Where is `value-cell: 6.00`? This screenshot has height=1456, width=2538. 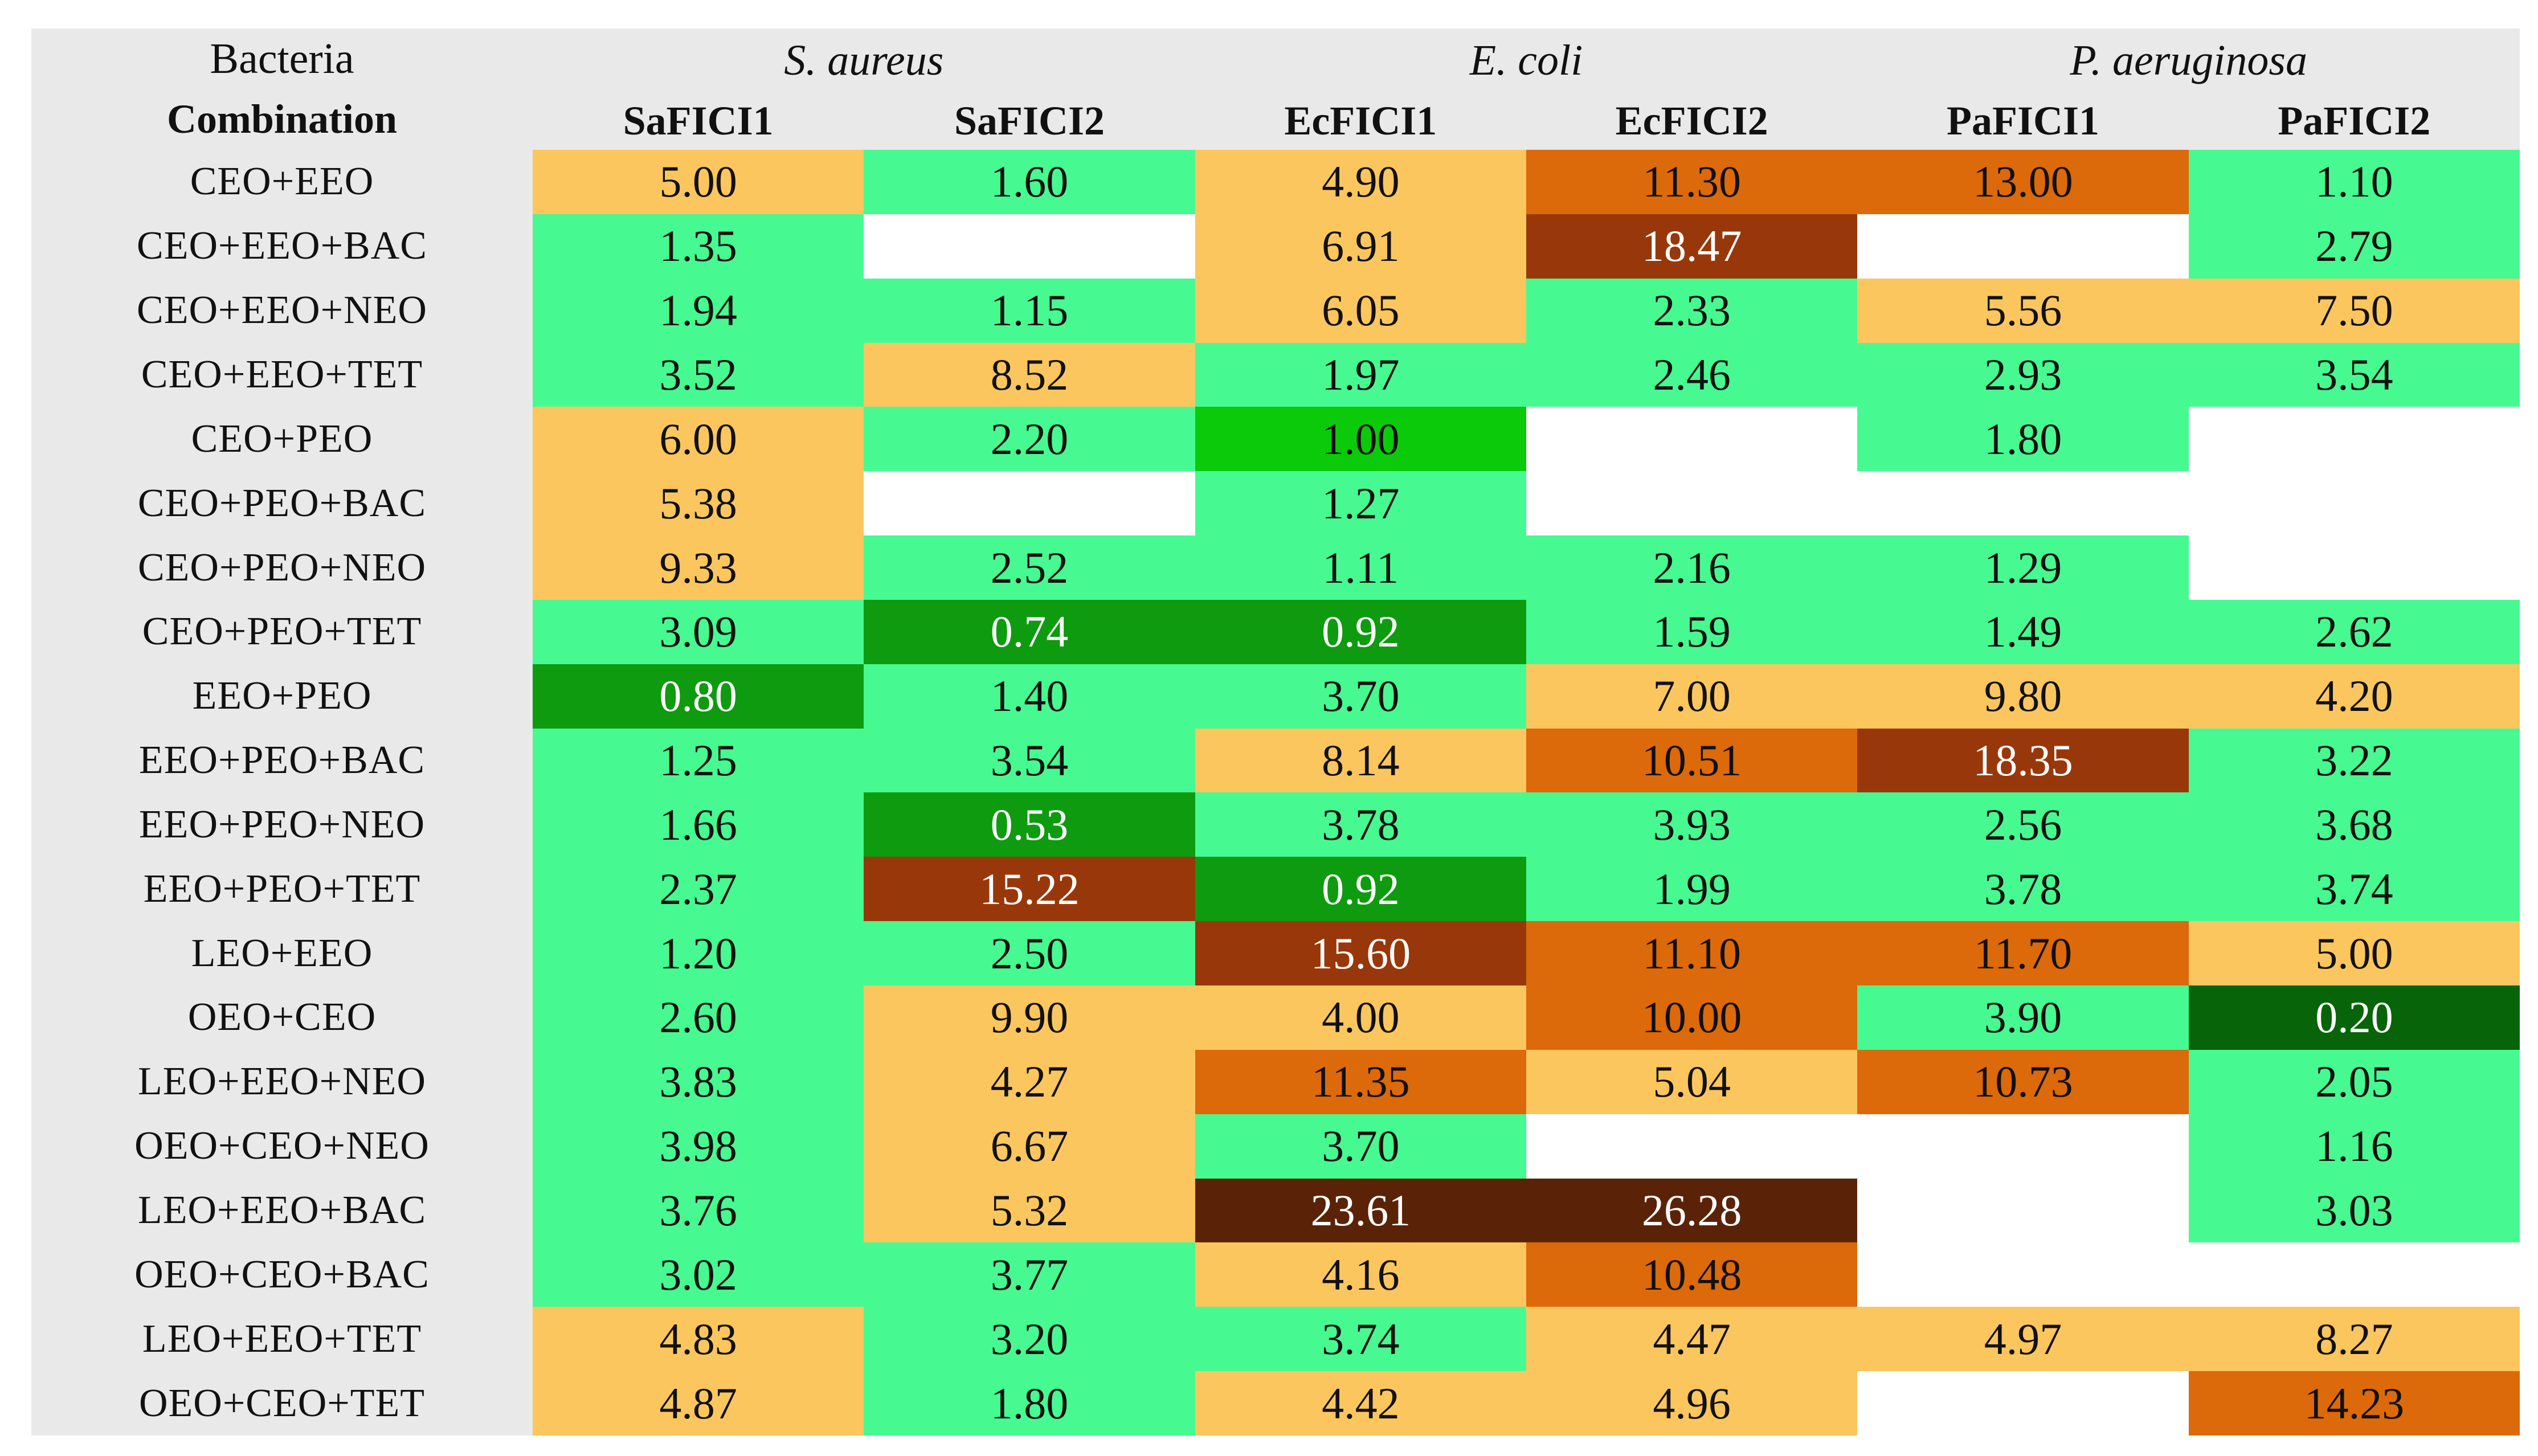
value-cell: 6.00 is located at coordinates (698, 439).